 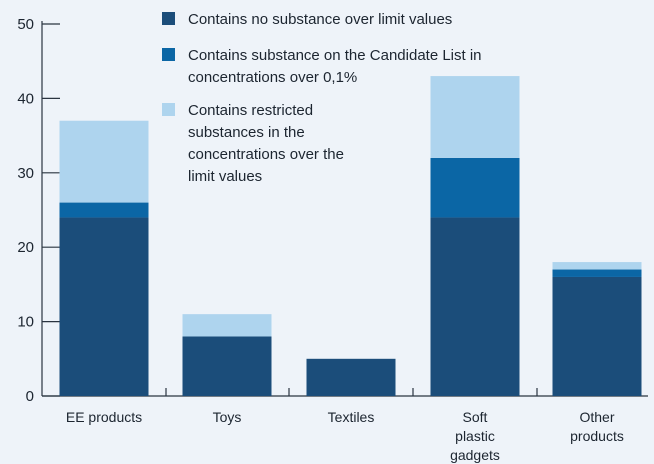 I want to click on x-category-label: Textiles, so click(x=351, y=417).